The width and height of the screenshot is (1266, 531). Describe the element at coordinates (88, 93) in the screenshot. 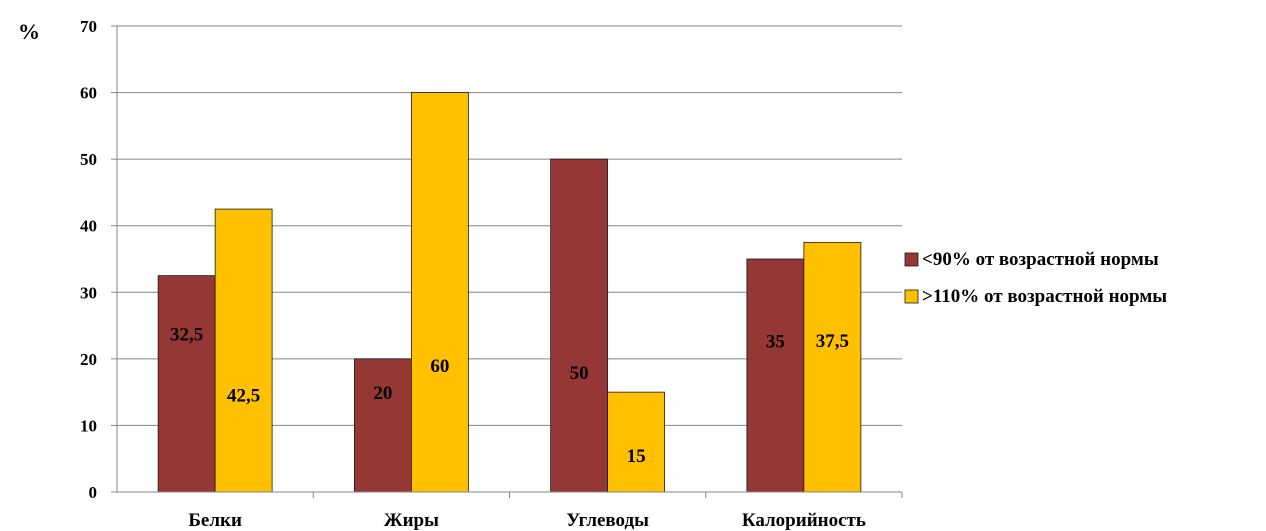

I see `y-tick-label: 60` at that location.